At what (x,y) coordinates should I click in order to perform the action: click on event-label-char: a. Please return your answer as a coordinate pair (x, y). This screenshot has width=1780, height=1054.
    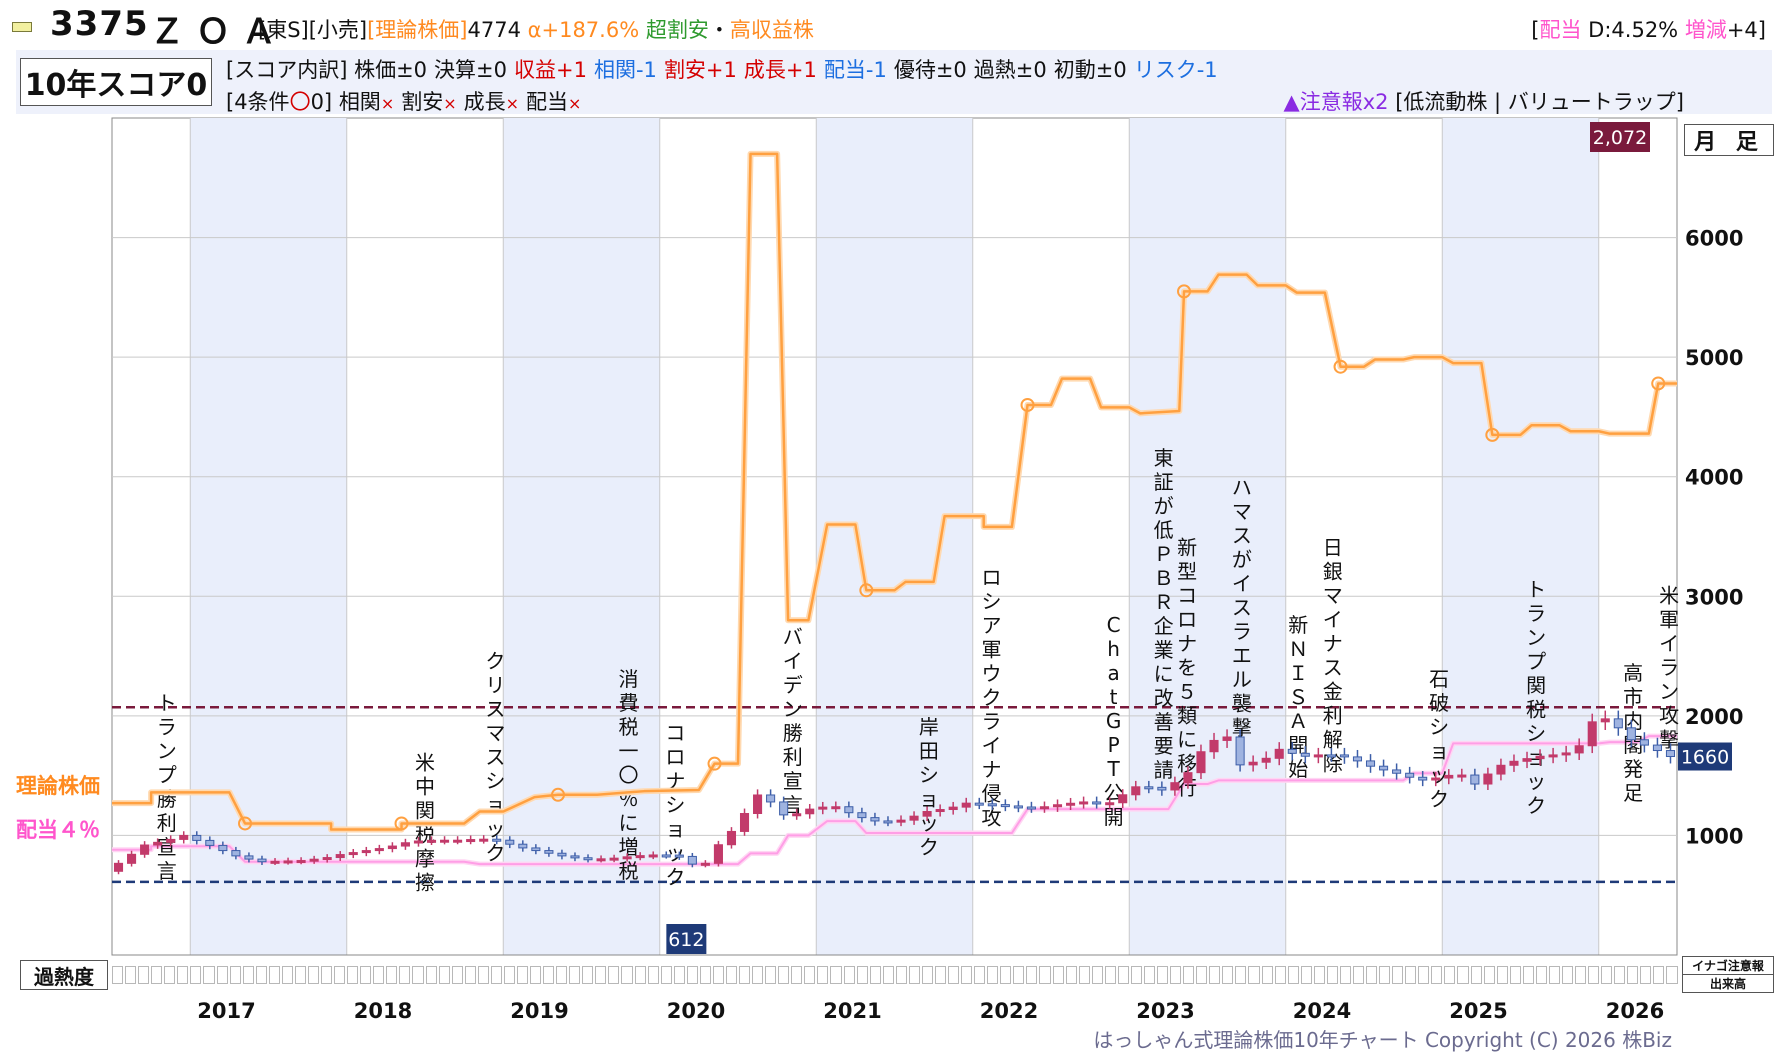
    Looking at the image, I should click on (1113, 673).